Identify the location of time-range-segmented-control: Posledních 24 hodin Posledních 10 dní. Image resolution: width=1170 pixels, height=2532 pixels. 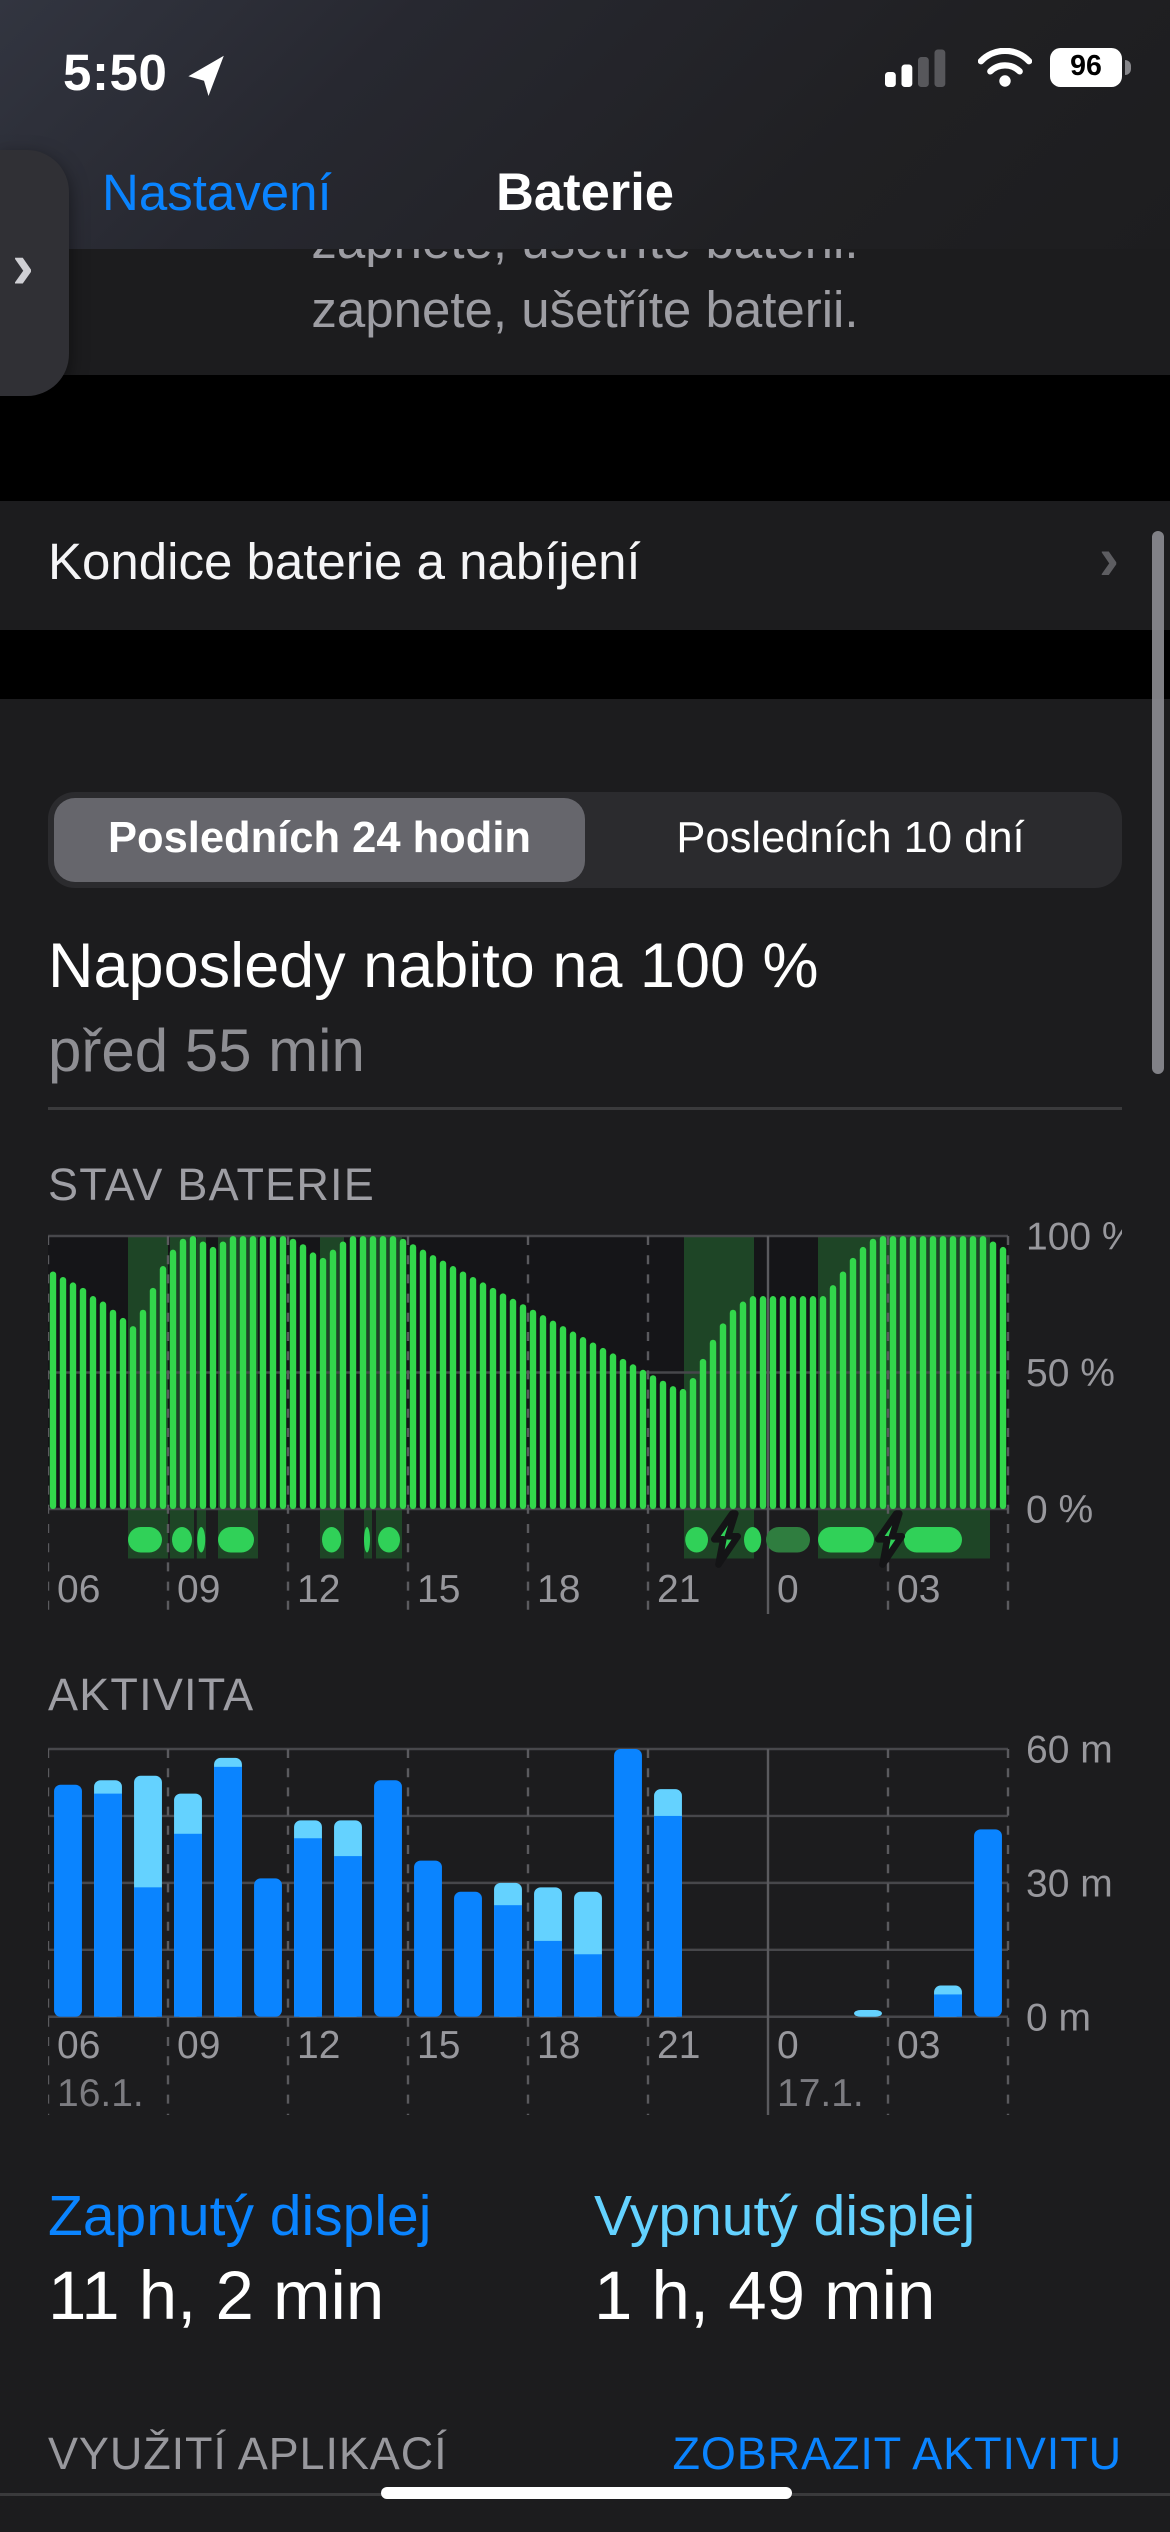
(585, 840).